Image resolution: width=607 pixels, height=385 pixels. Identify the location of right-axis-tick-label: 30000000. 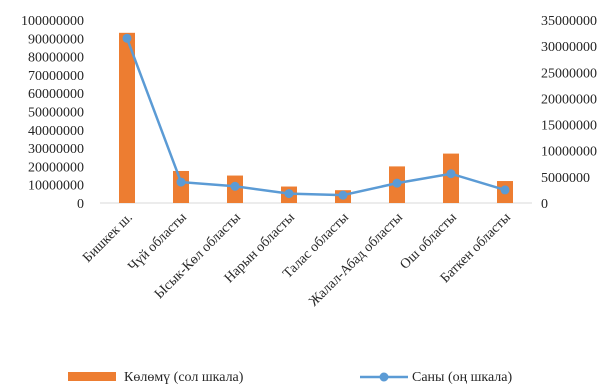
(569, 47).